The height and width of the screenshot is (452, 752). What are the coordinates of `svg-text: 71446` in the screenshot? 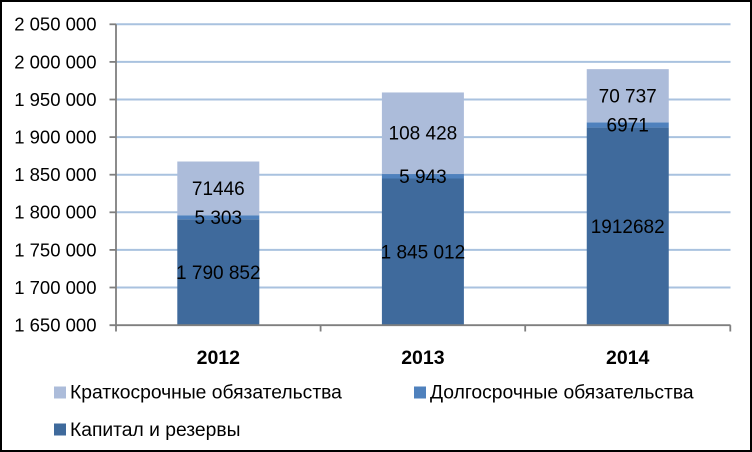 It's located at (218, 189).